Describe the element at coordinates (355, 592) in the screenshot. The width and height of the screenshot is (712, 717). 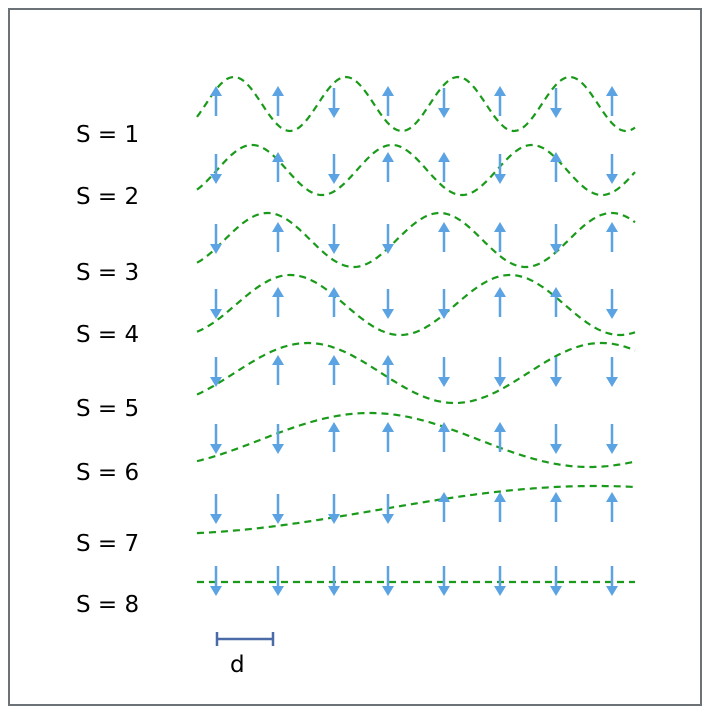
I see `row-s8: S = 8` at that location.